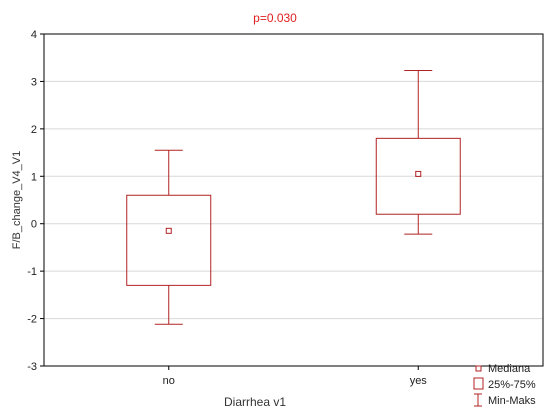 The width and height of the screenshot is (550, 418). Describe the element at coordinates (32, 320) in the screenshot. I see `y-tick-label: -2` at that location.